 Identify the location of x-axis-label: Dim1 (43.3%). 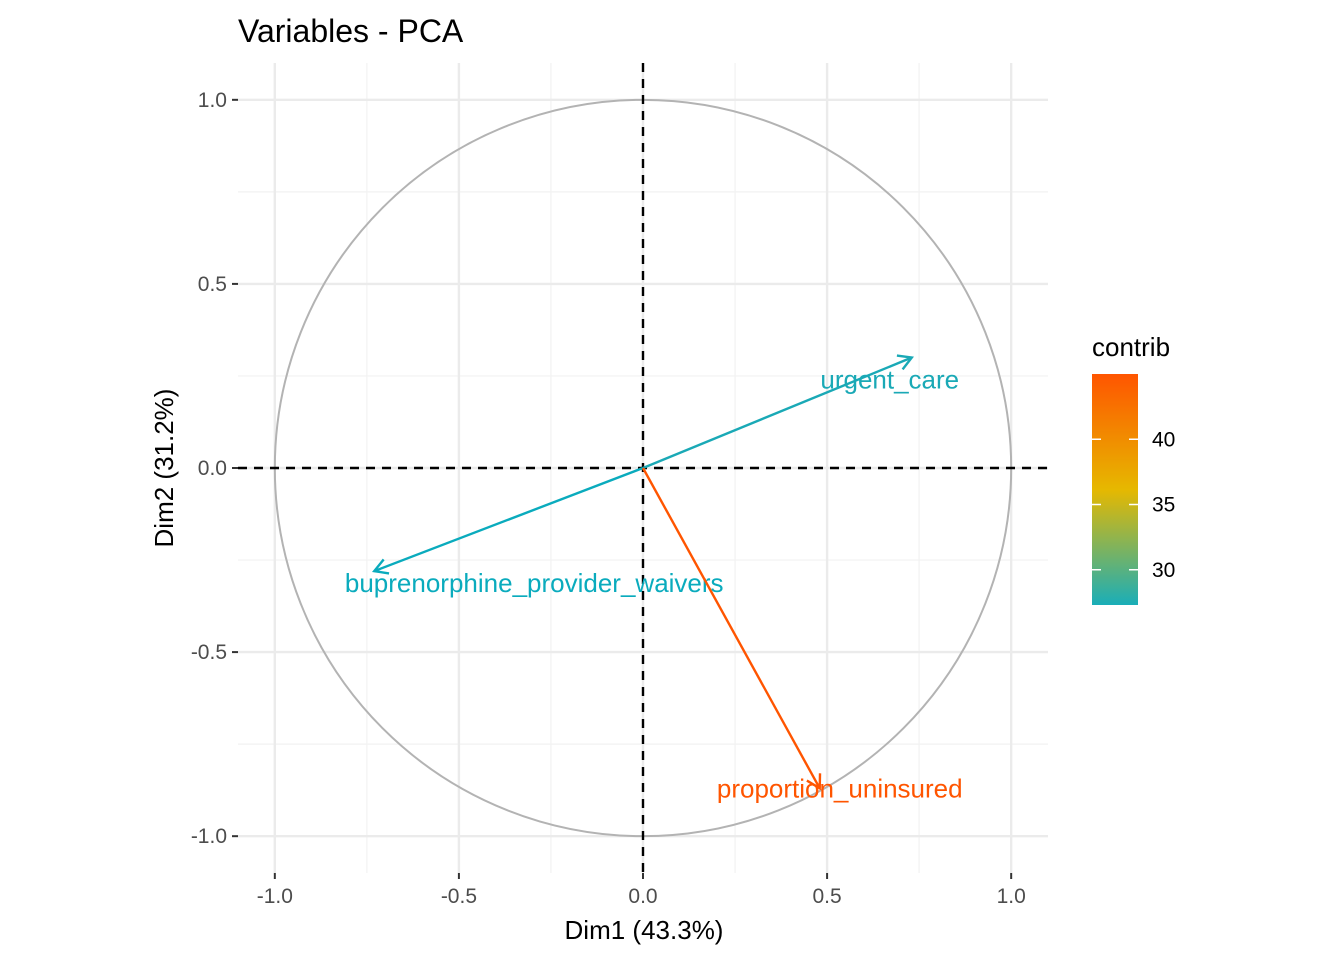
(644, 930).